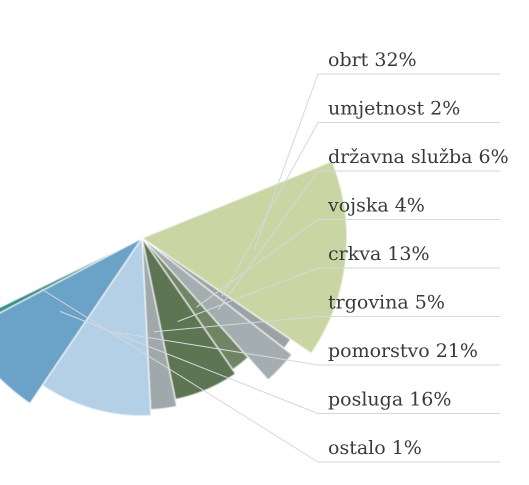 This screenshot has height=485, width=529. What do you see at coordinates (375, 448) in the screenshot?
I see `legend-label-ostalo-1: ostalo 1%` at bounding box center [375, 448].